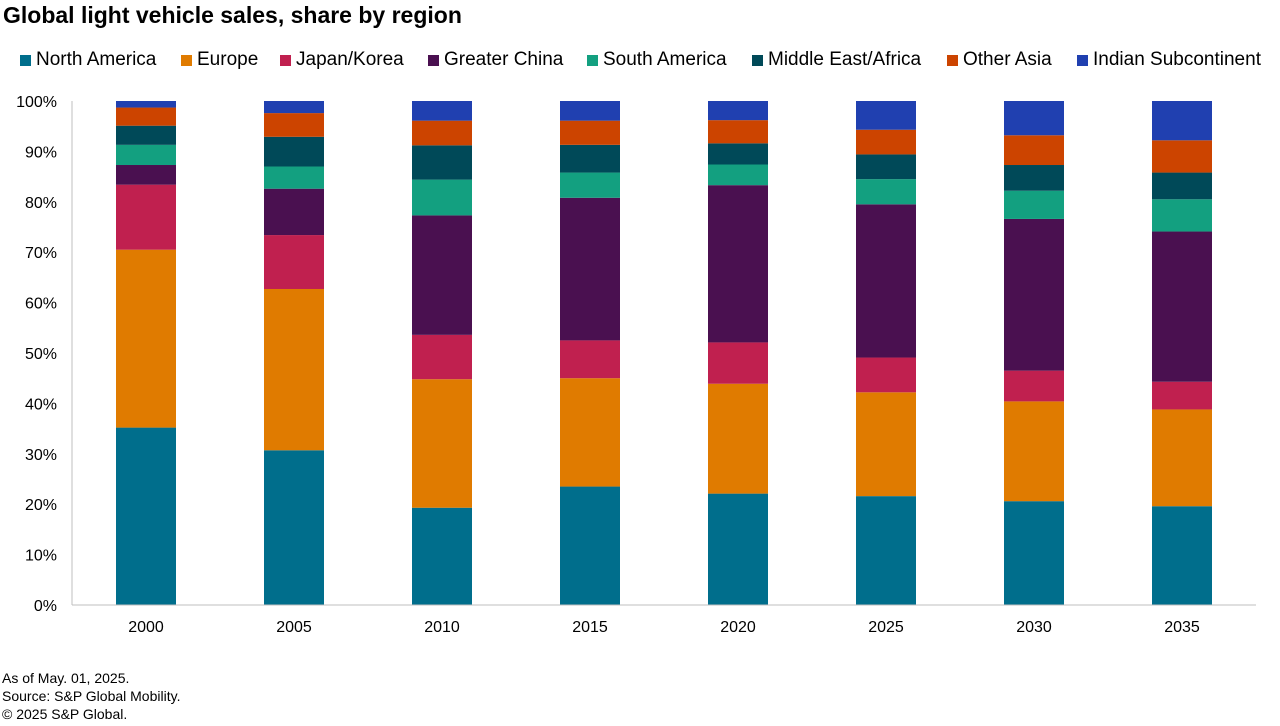 This screenshot has height=726, width=1280. I want to click on bar-segment-europe-2020, so click(738, 438).